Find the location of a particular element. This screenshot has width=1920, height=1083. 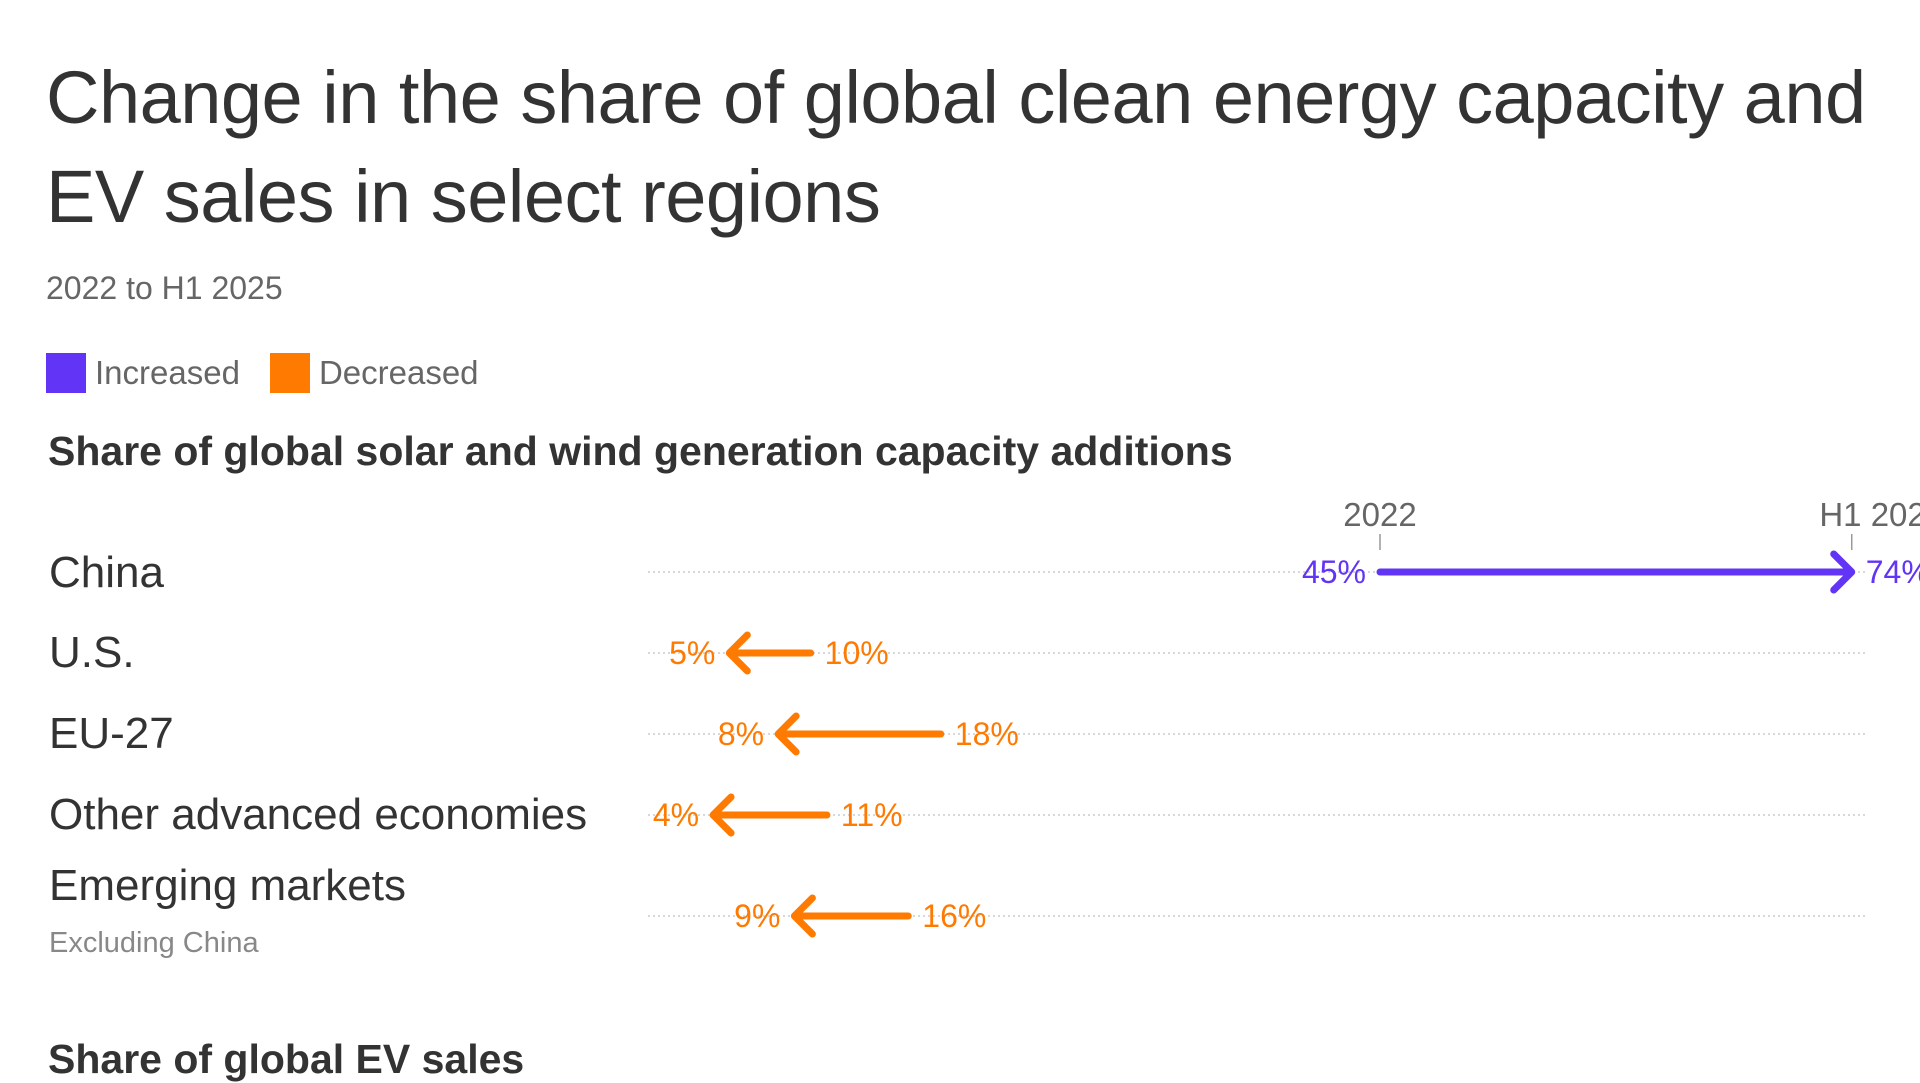

value-label-start-emerging-markets: 16% is located at coordinates (954, 916).